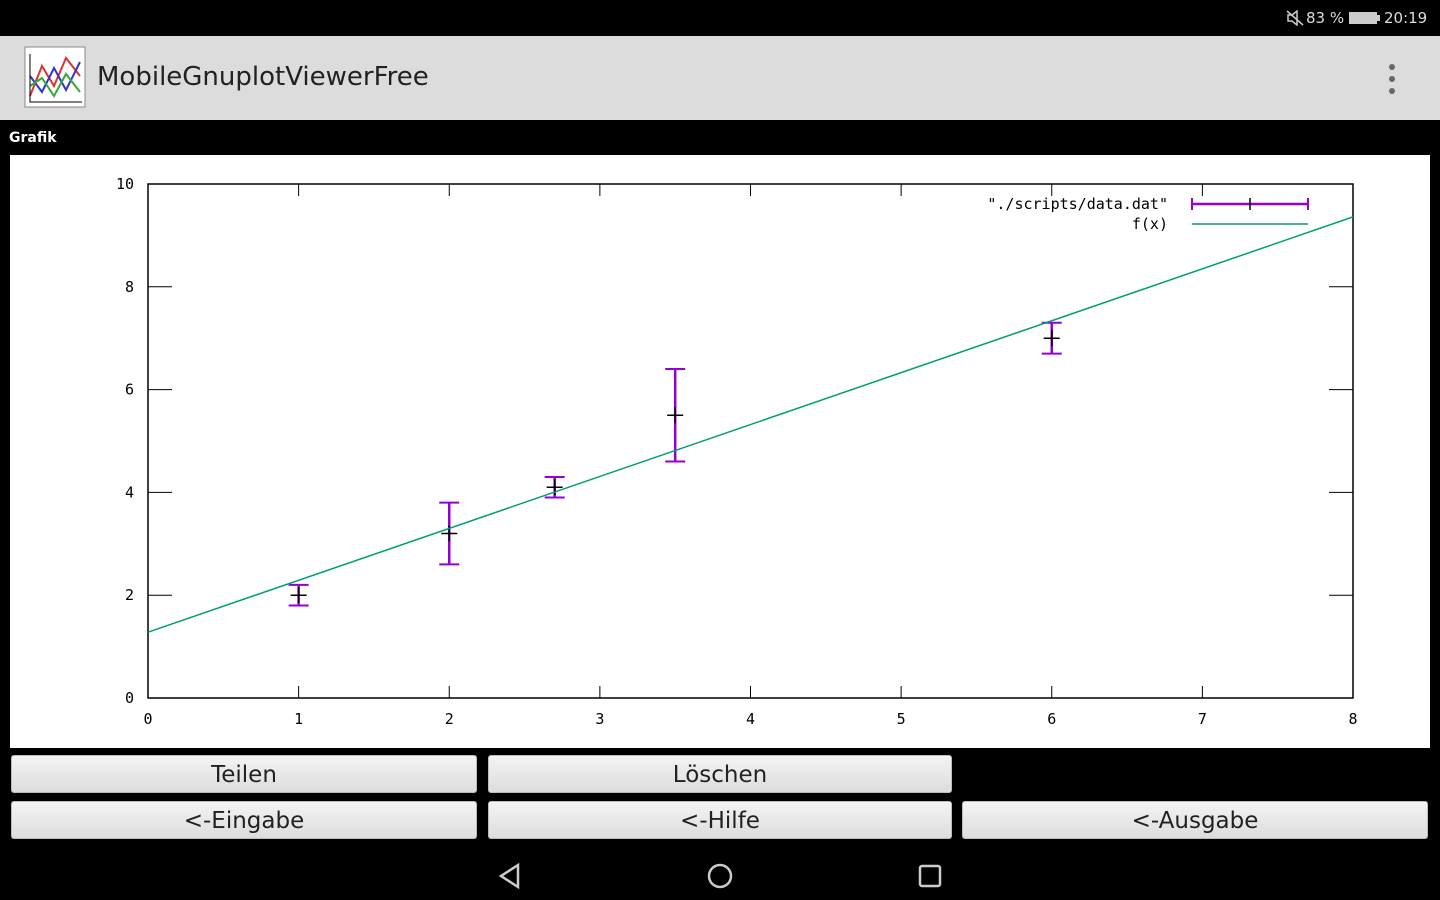 This screenshot has height=900, width=1440. What do you see at coordinates (244, 774) in the screenshot?
I see `share-button: Teilen` at bounding box center [244, 774].